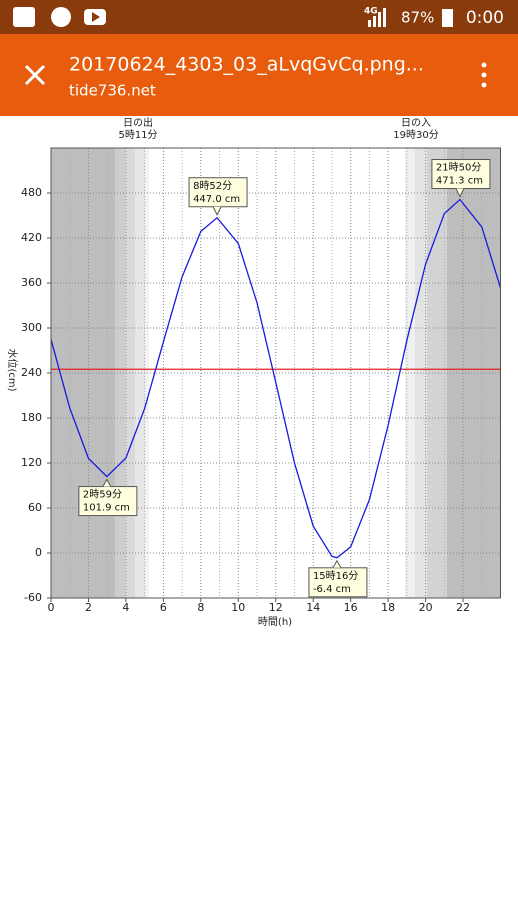 This screenshot has width=518, height=924. I want to click on x-tick-label: 6, so click(163, 607).